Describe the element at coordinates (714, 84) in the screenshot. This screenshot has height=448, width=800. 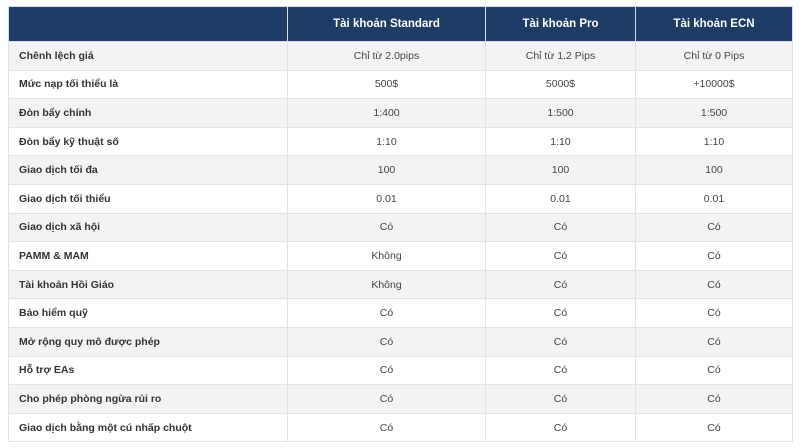
I see `cell: +10000$` at that location.